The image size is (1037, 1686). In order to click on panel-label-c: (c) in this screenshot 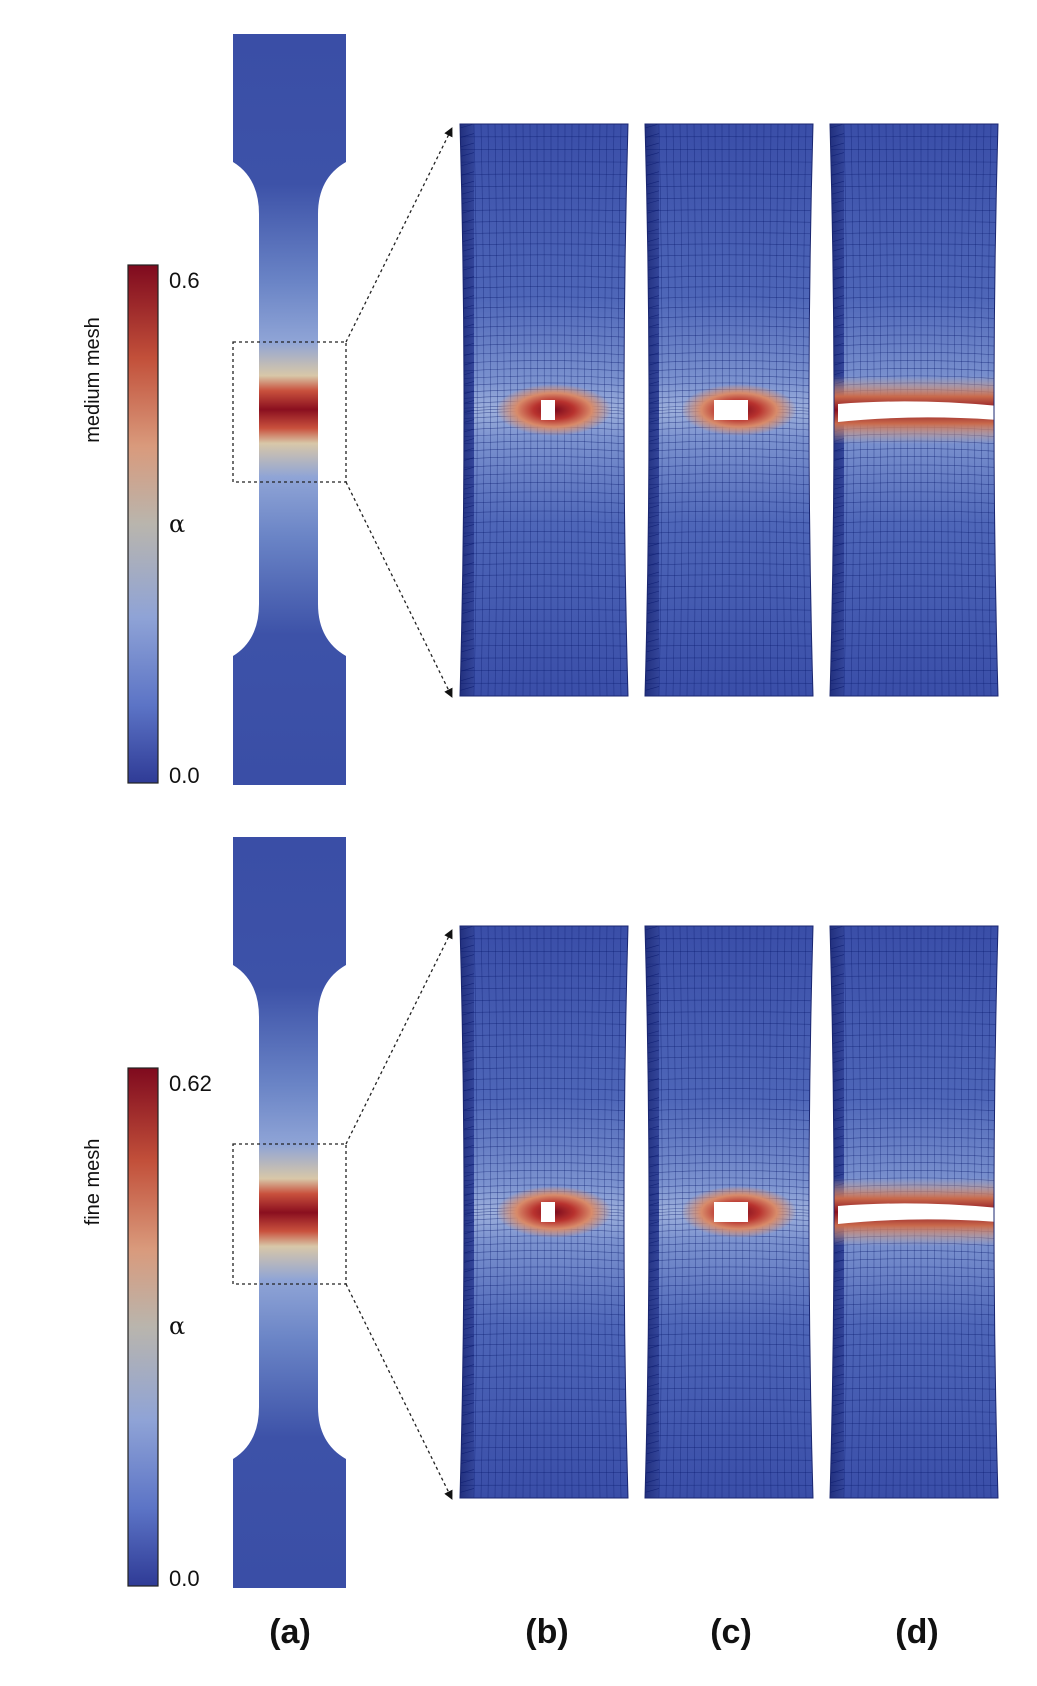, I will do `click(731, 1632)`.